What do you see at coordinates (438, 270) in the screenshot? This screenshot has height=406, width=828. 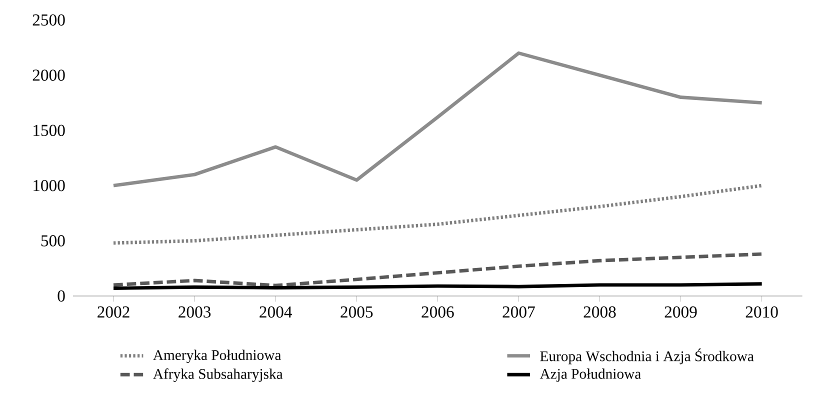 I see `line-series` at bounding box center [438, 270].